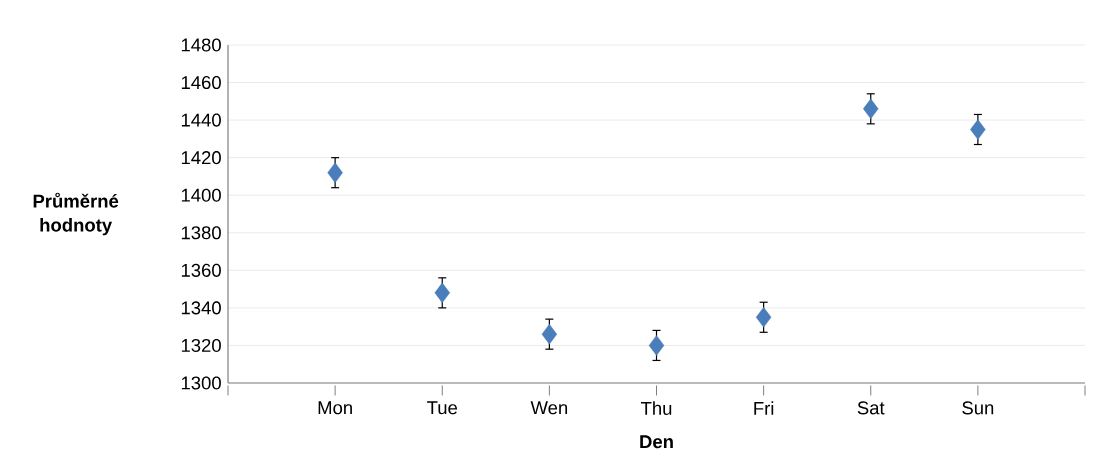 The height and width of the screenshot is (466, 1107). What do you see at coordinates (201, 308) in the screenshot?
I see `y-tick-label: 1340` at bounding box center [201, 308].